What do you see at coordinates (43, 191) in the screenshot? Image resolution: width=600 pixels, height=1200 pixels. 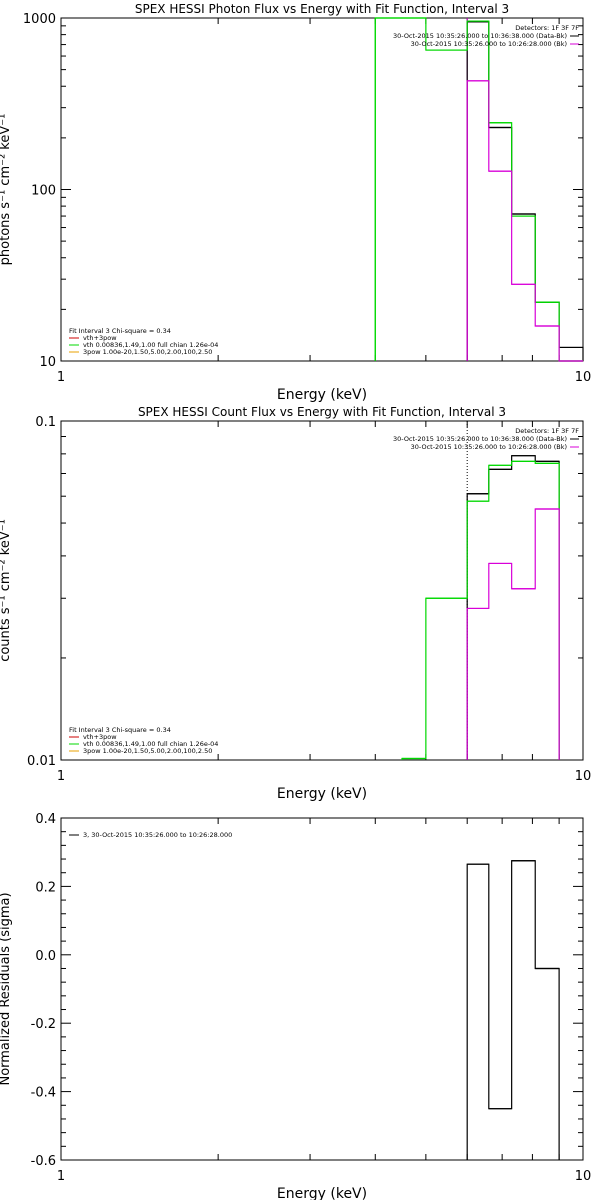 I see `y-tick-label: 100` at bounding box center [43, 191].